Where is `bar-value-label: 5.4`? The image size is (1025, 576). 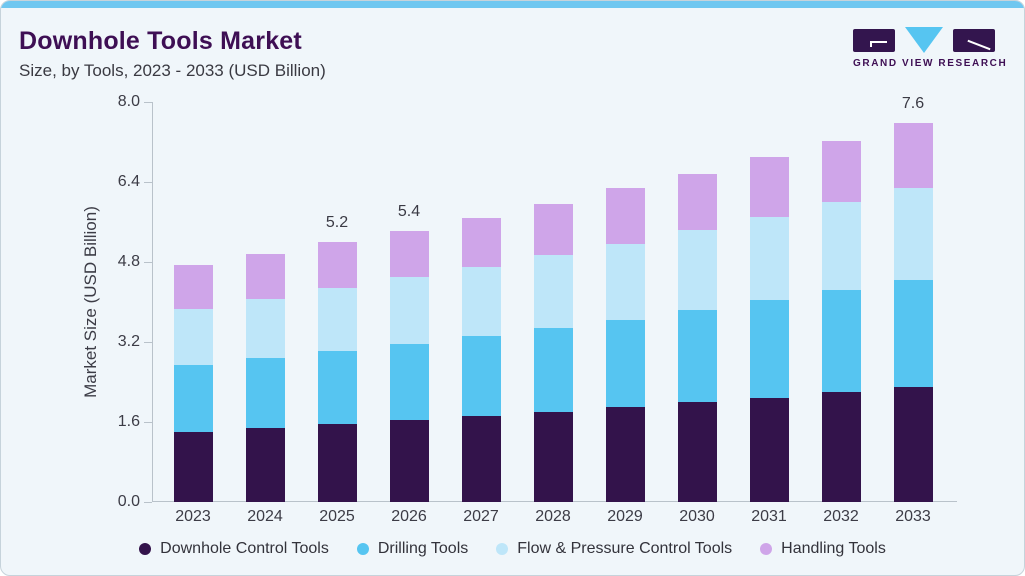 bar-value-label: 5.4 is located at coordinates (409, 211).